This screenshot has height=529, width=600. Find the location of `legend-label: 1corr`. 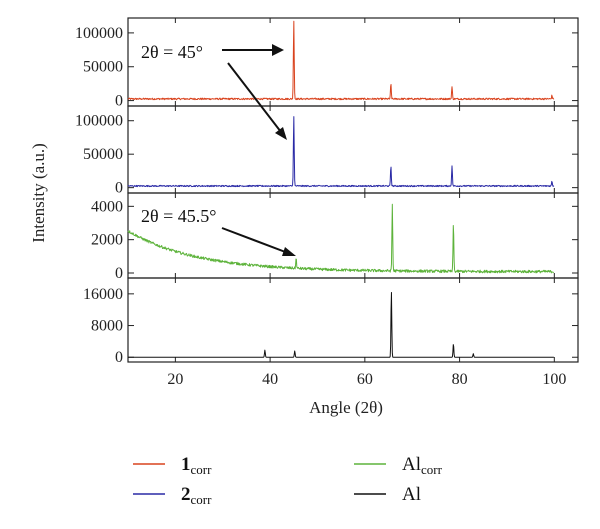

legend-label: 1corr is located at coordinates (196, 465).